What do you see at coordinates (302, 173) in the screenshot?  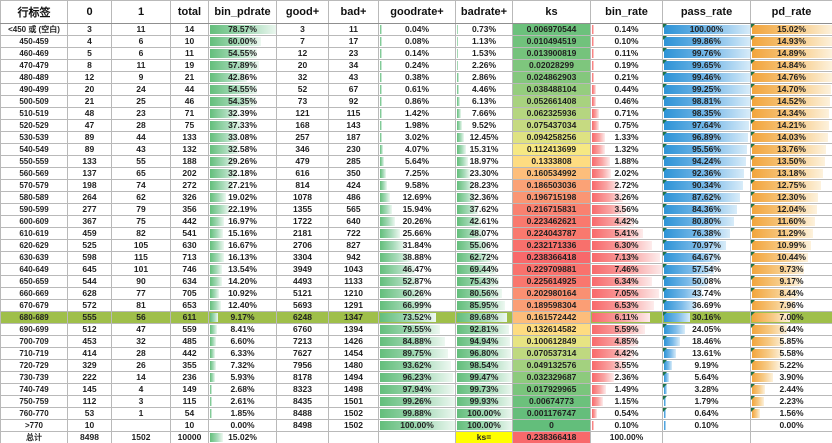 I see `cell-good-plus: 616` at bounding box center [302, 173].